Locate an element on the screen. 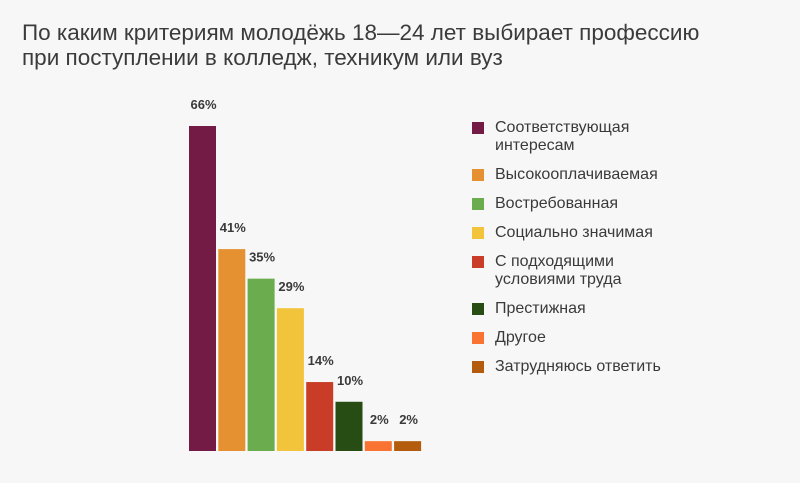  legend-item-2: Высокооплачиваемая is located at coordinates (622, 175).